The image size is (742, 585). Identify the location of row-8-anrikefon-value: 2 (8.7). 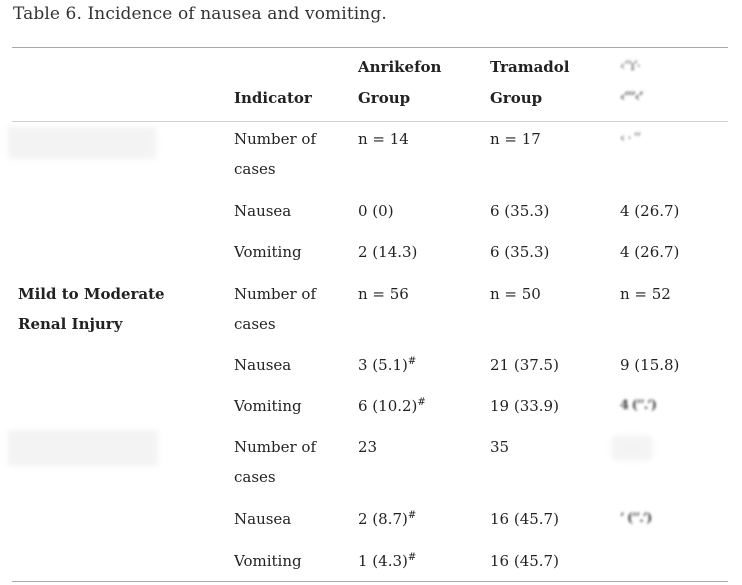
(383, 519).